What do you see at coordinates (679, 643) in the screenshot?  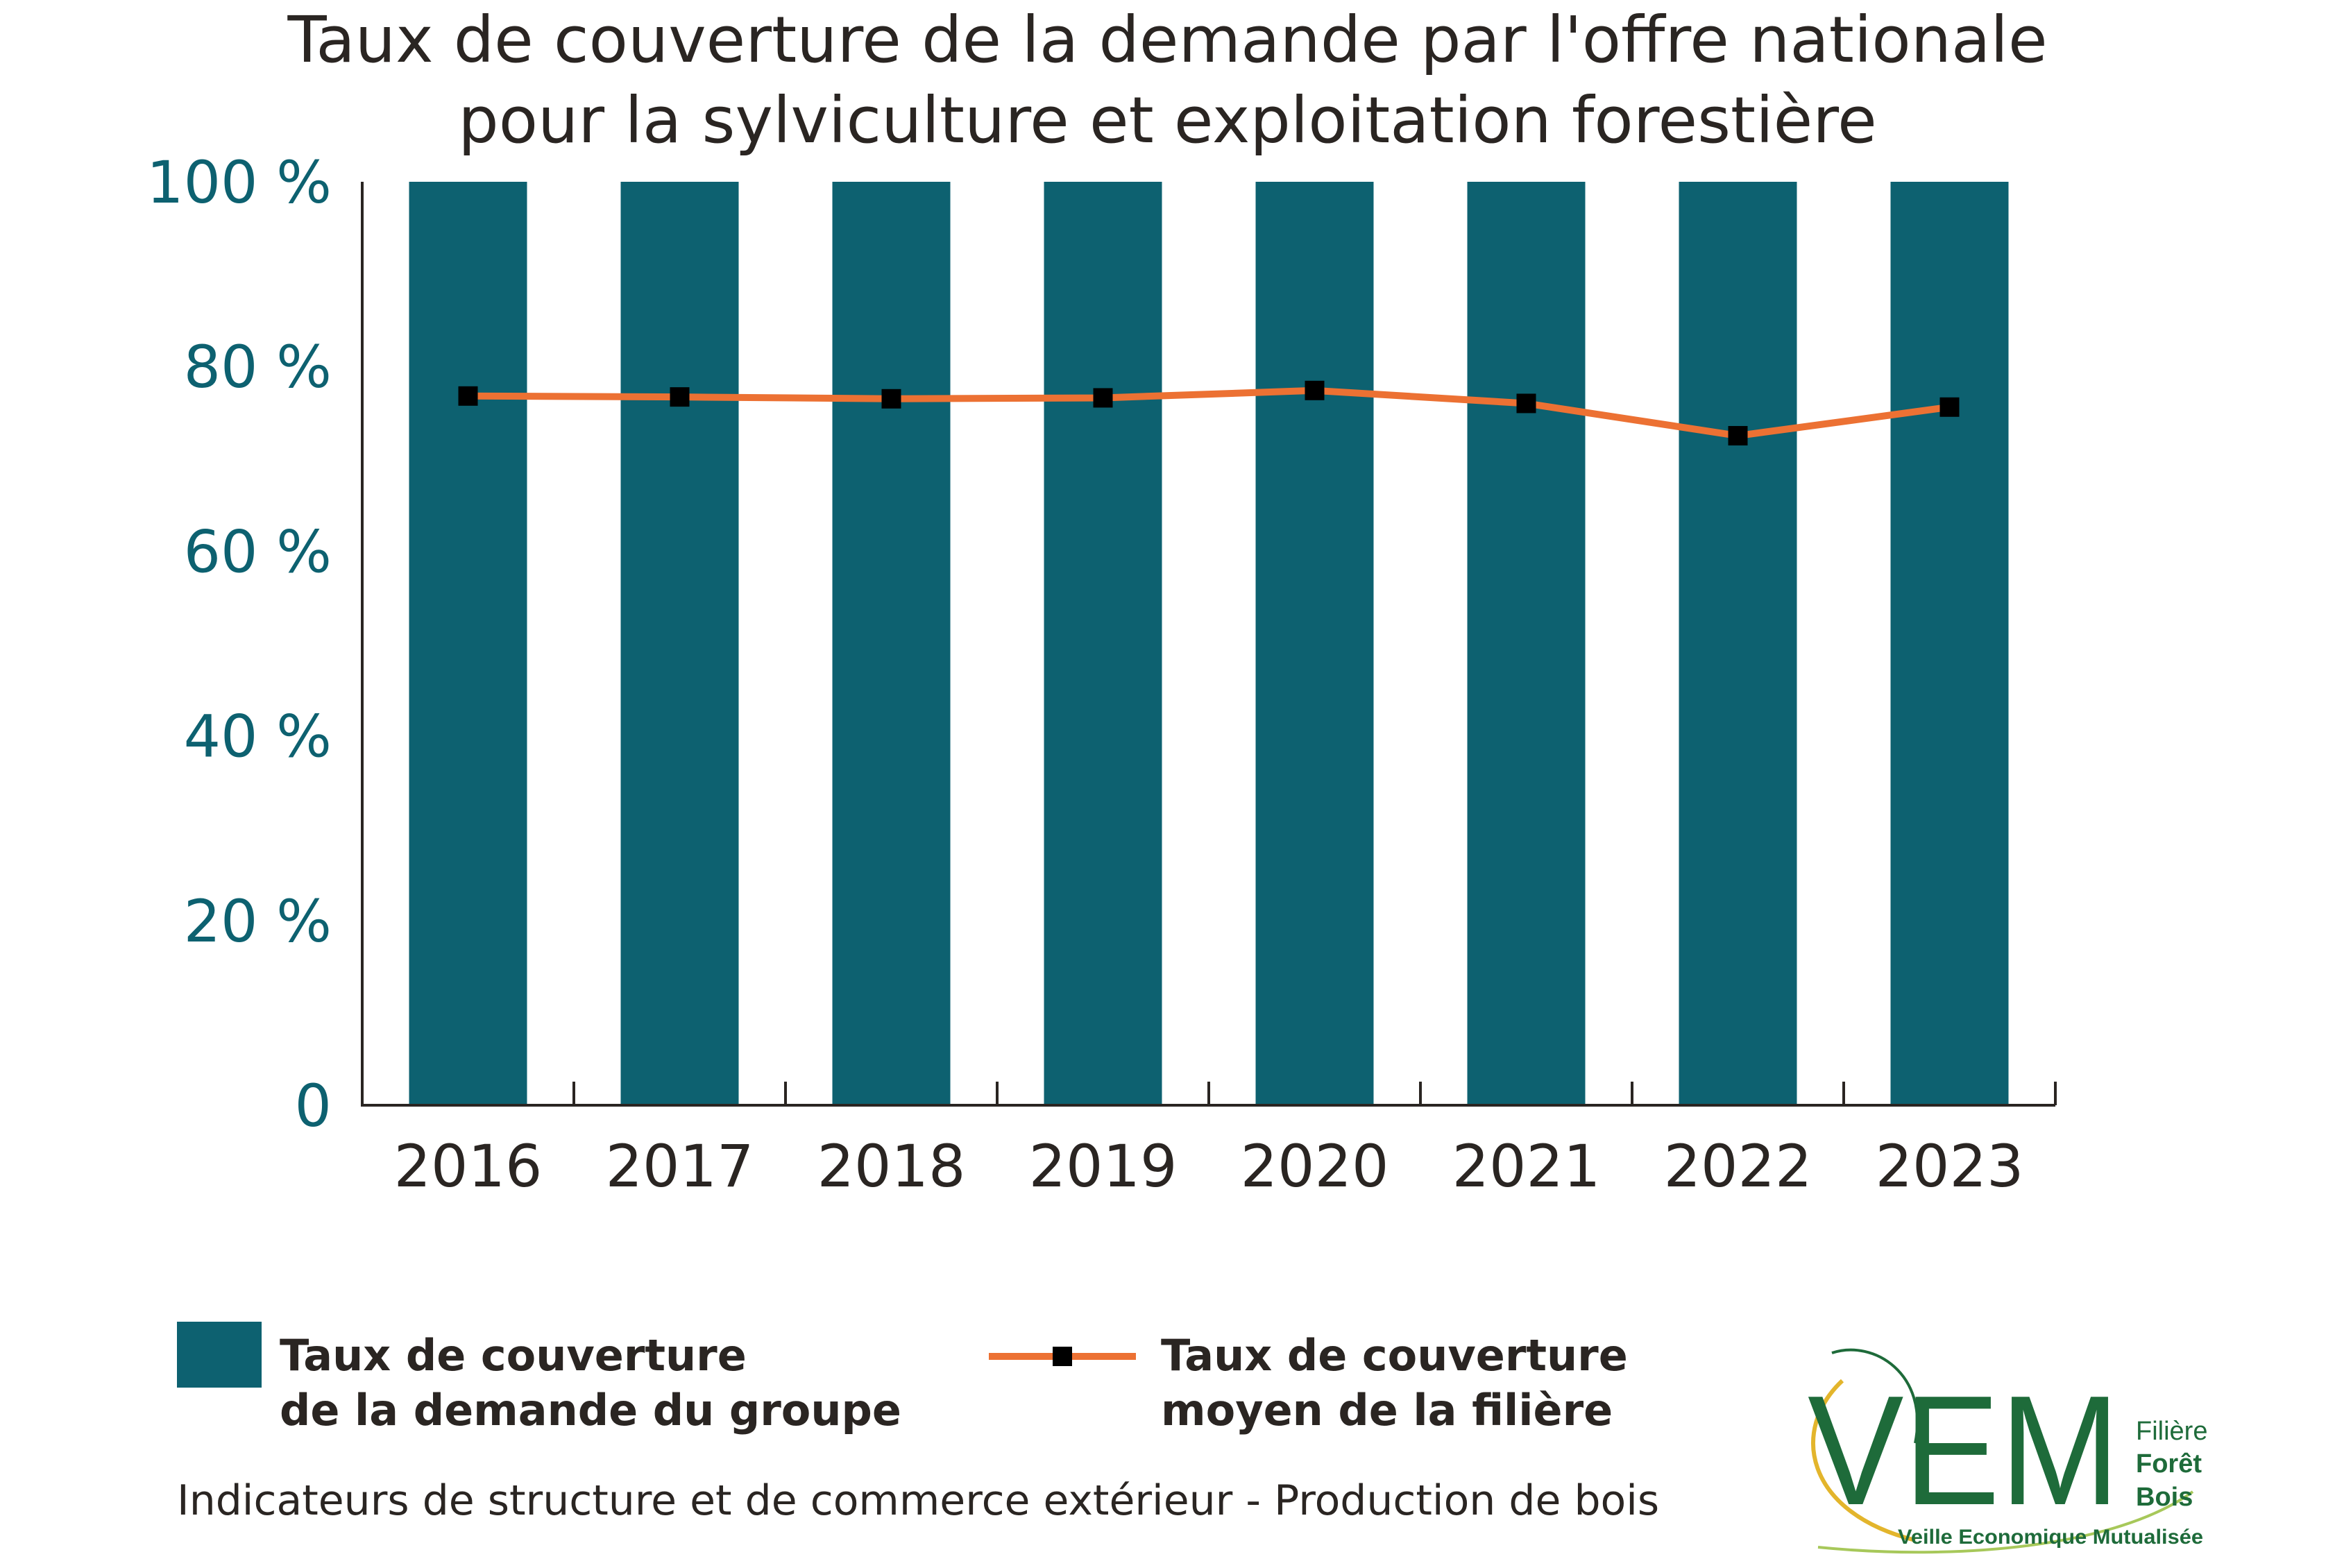 I see `bar-2017` at bounding box center [679, 643].